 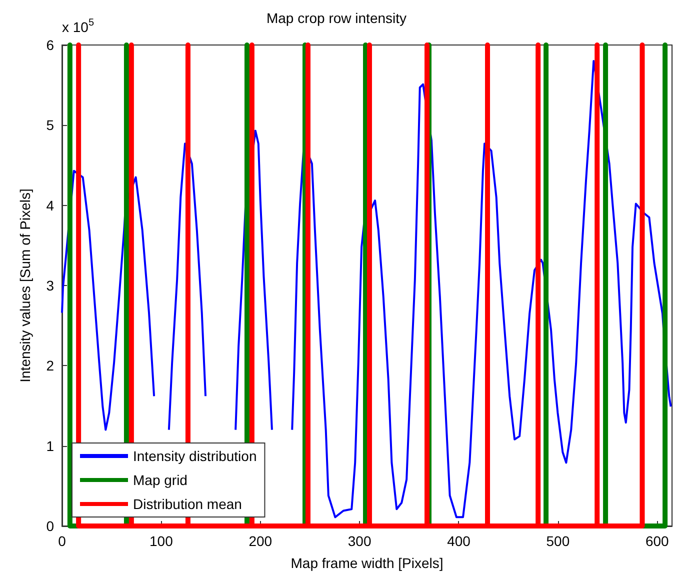 What do you see at coordinates (558, 541) in the screenshot?
I see `x-tick-label: 500` at bounding box center [558, 541].